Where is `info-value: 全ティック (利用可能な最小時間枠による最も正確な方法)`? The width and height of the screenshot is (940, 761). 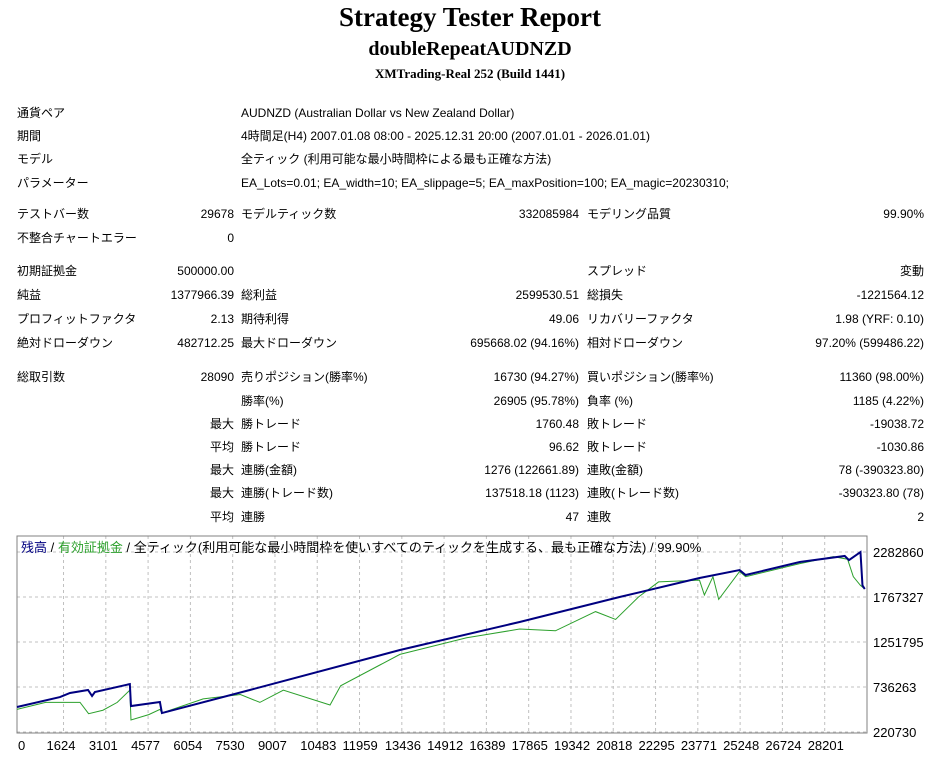 info-value: 全ティック (利用可能な最小時間枠による最も正確な方法) is located at coordinates (396, 159).